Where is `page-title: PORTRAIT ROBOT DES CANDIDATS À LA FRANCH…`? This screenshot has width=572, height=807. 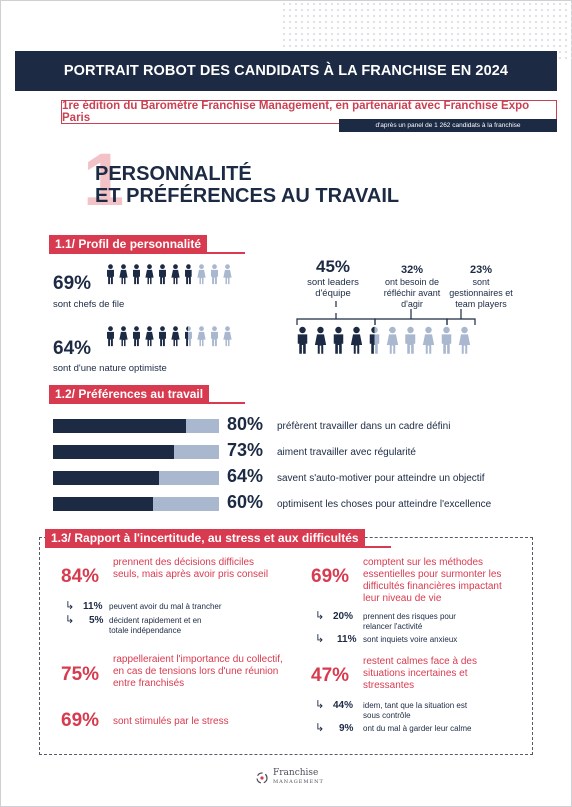
page-title: PORTRAIT ROBOT DES CANDIDATS À LA FRANCH… is located at coordinates (286, 71).